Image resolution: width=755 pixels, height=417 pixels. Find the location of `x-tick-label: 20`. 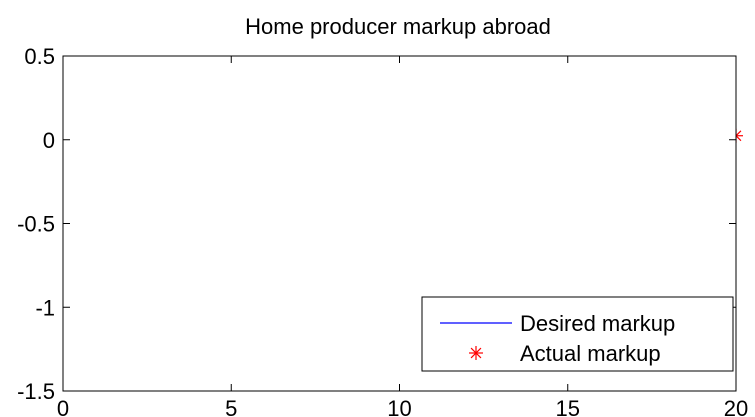

x-tick-label: 20 is located at coordinates (736, 406).